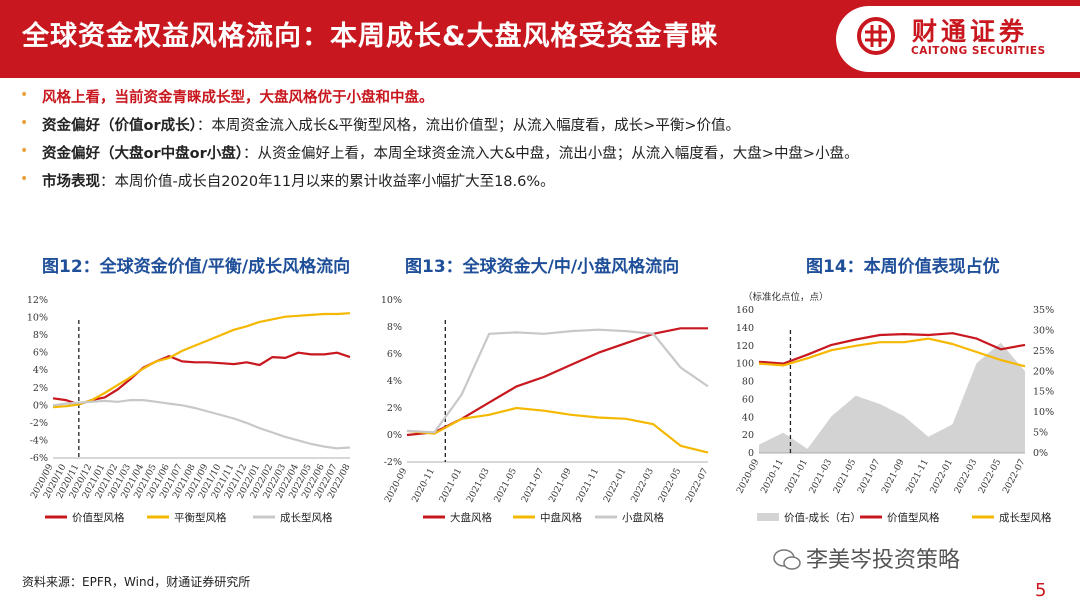 This screenshot has height=608, width=1080. I want to click on y2-tick-label: 30%, so click(1043, 330).